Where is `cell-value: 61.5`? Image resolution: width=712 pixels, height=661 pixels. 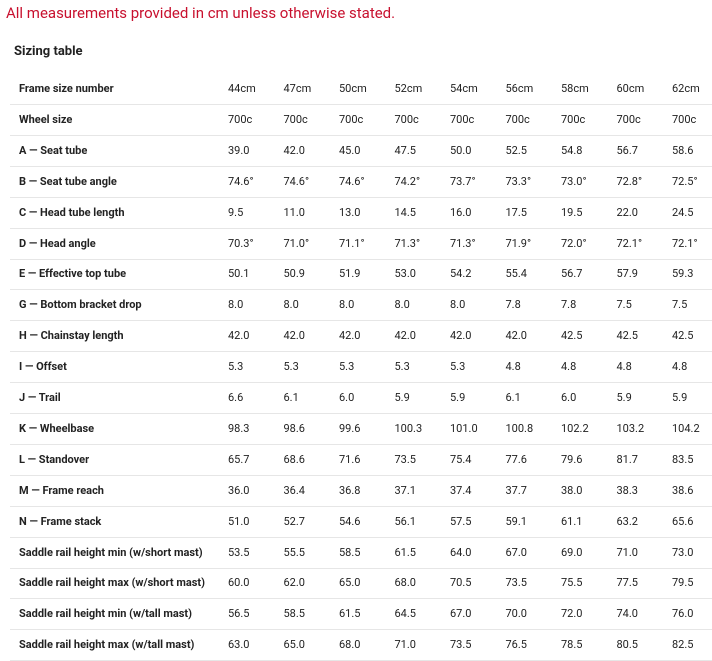 cell-value: 61.5 is located at coordinates (350, 614).